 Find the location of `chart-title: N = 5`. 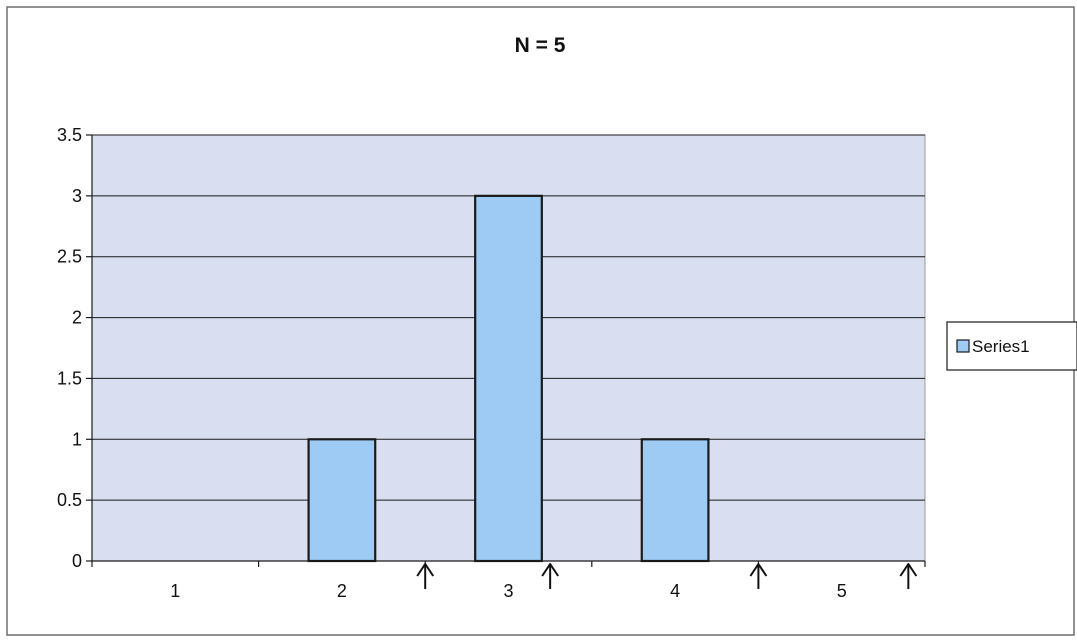

chart-title: N = 5 is located at coordinates (540, 45).